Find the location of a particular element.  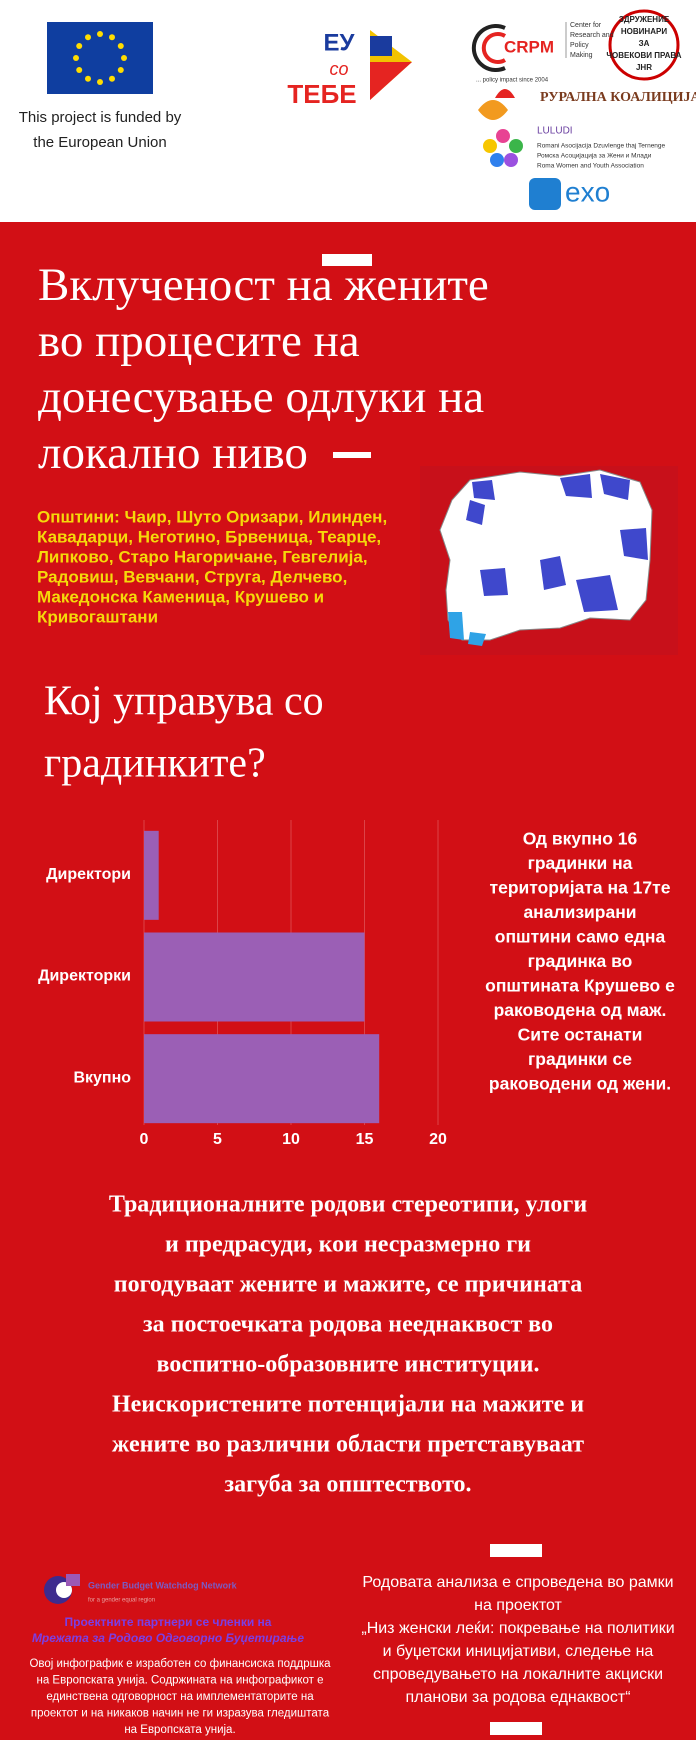

logo-text: НОВИНАРИ is located at coordinates (644, 31).